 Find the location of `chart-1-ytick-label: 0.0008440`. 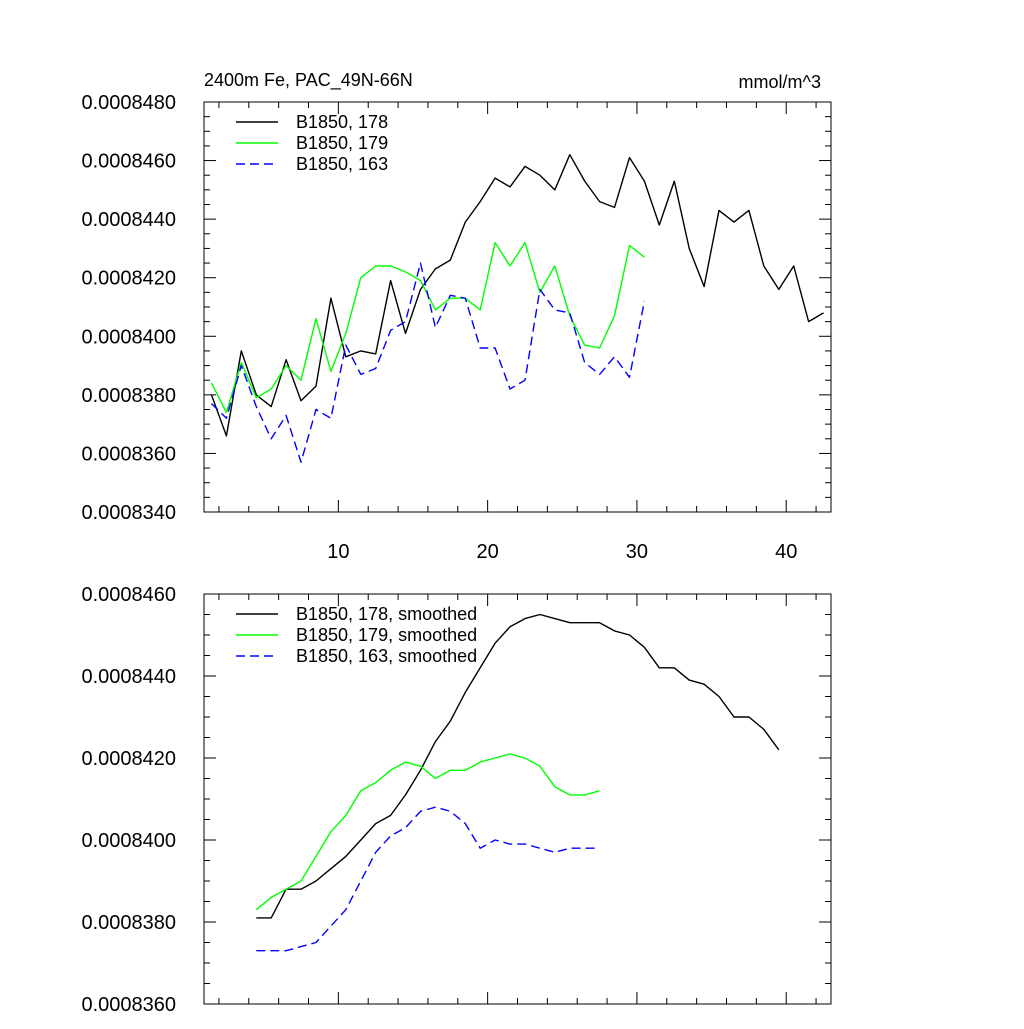

chart-1-ytick-label: 0.0008440 is located at coordinates (128, 220).